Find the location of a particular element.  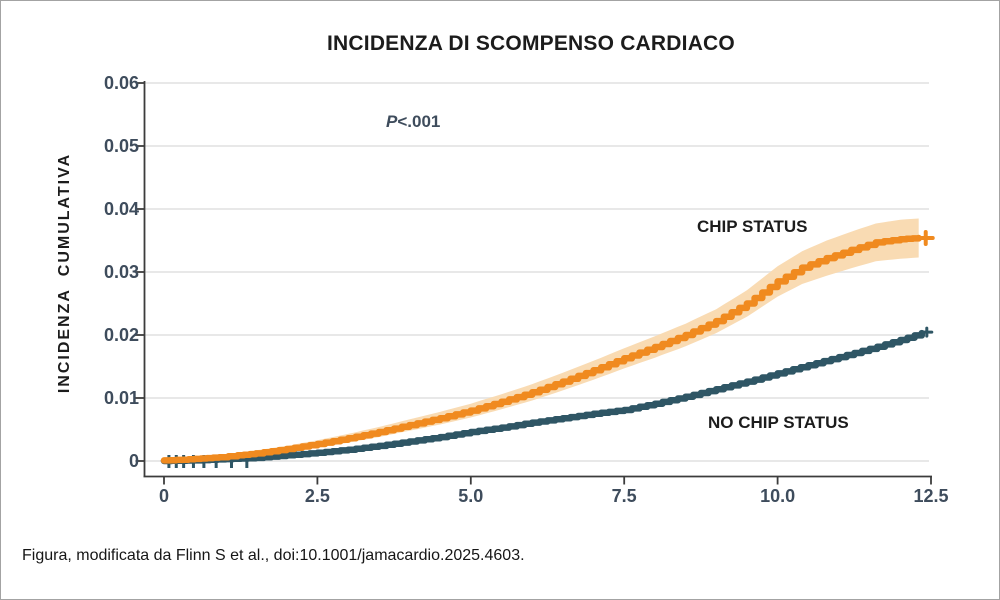

y-tick-label: 0.06 is located at coordinates (121, 83).